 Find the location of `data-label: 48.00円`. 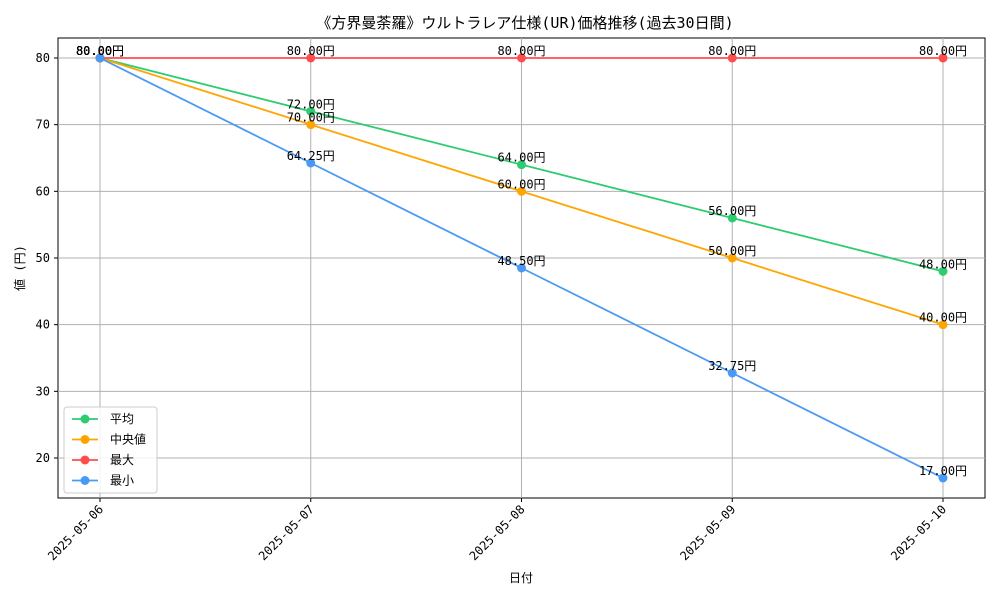

data-label: 48.00円 is located at coordinates (943, 264).